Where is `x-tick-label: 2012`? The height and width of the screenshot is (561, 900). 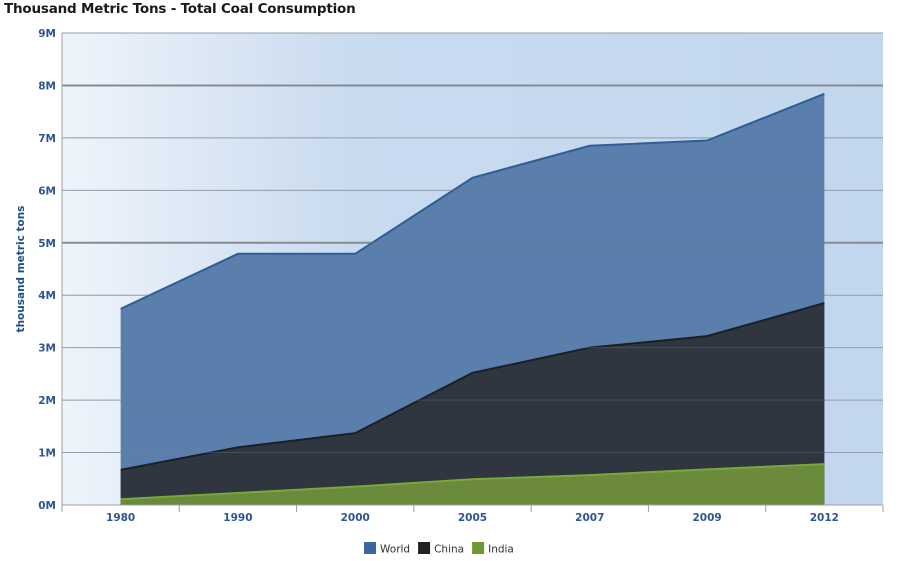
x-tick-label: 2012 is located at coordinates (824, 518).